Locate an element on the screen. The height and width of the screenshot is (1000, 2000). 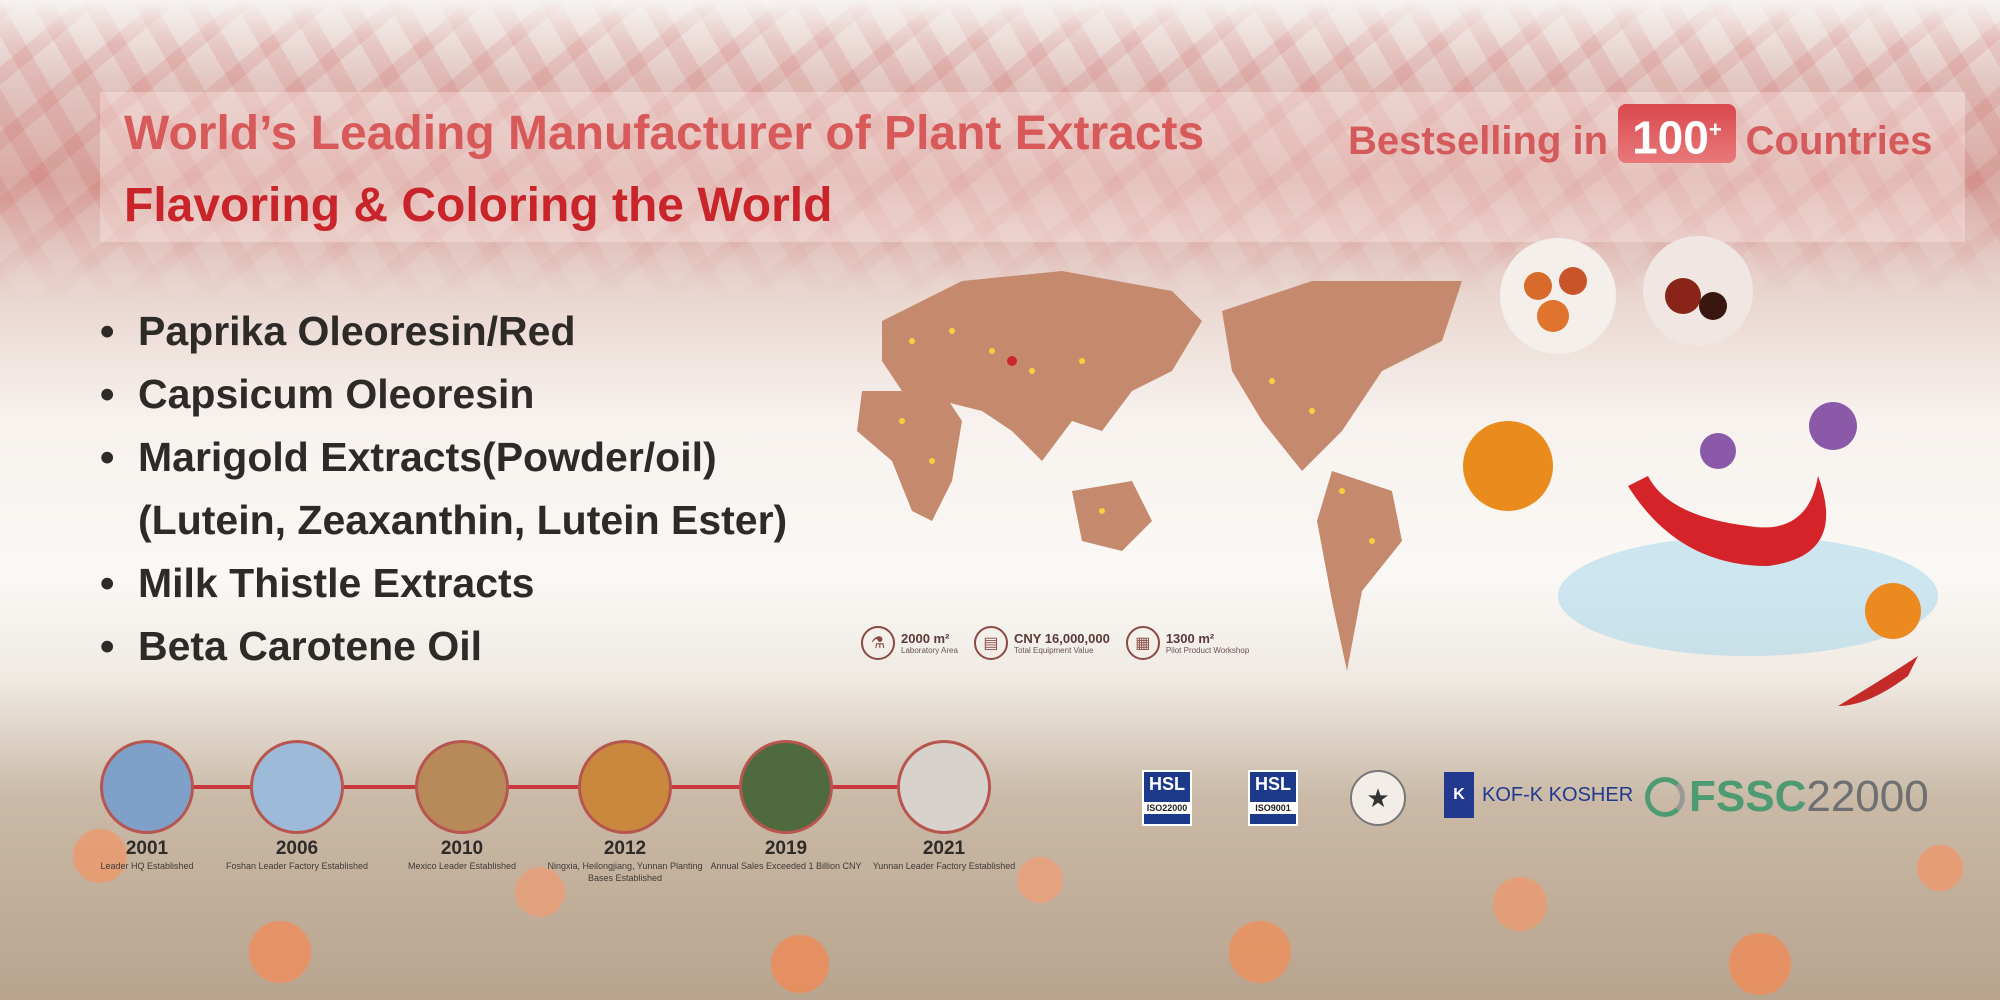
factory-icon: ▦ is located at coordinates (1142, 643).